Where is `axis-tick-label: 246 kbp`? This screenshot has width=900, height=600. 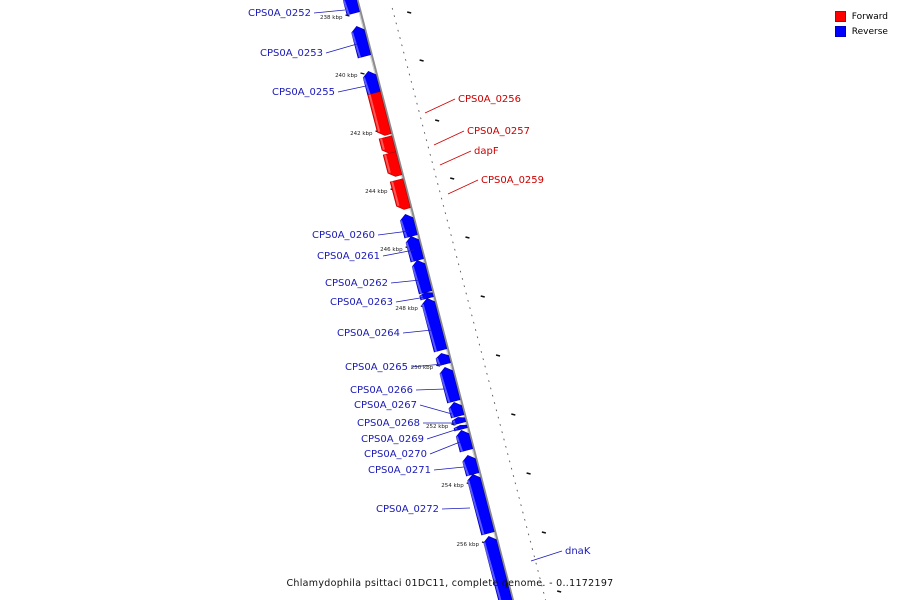 axis-tick-label: 246 kbp is located at coordinates (391, 250).